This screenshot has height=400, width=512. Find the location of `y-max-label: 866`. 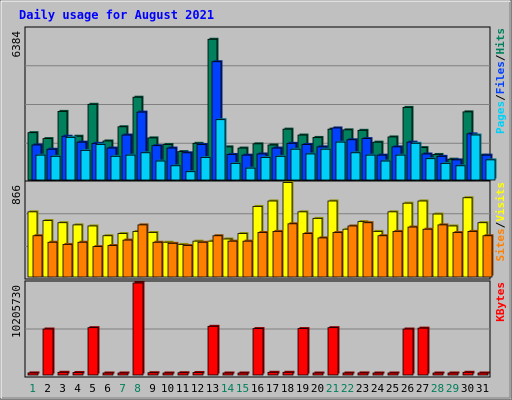

y-max-label: 866 is located at coordinates (16, 195).